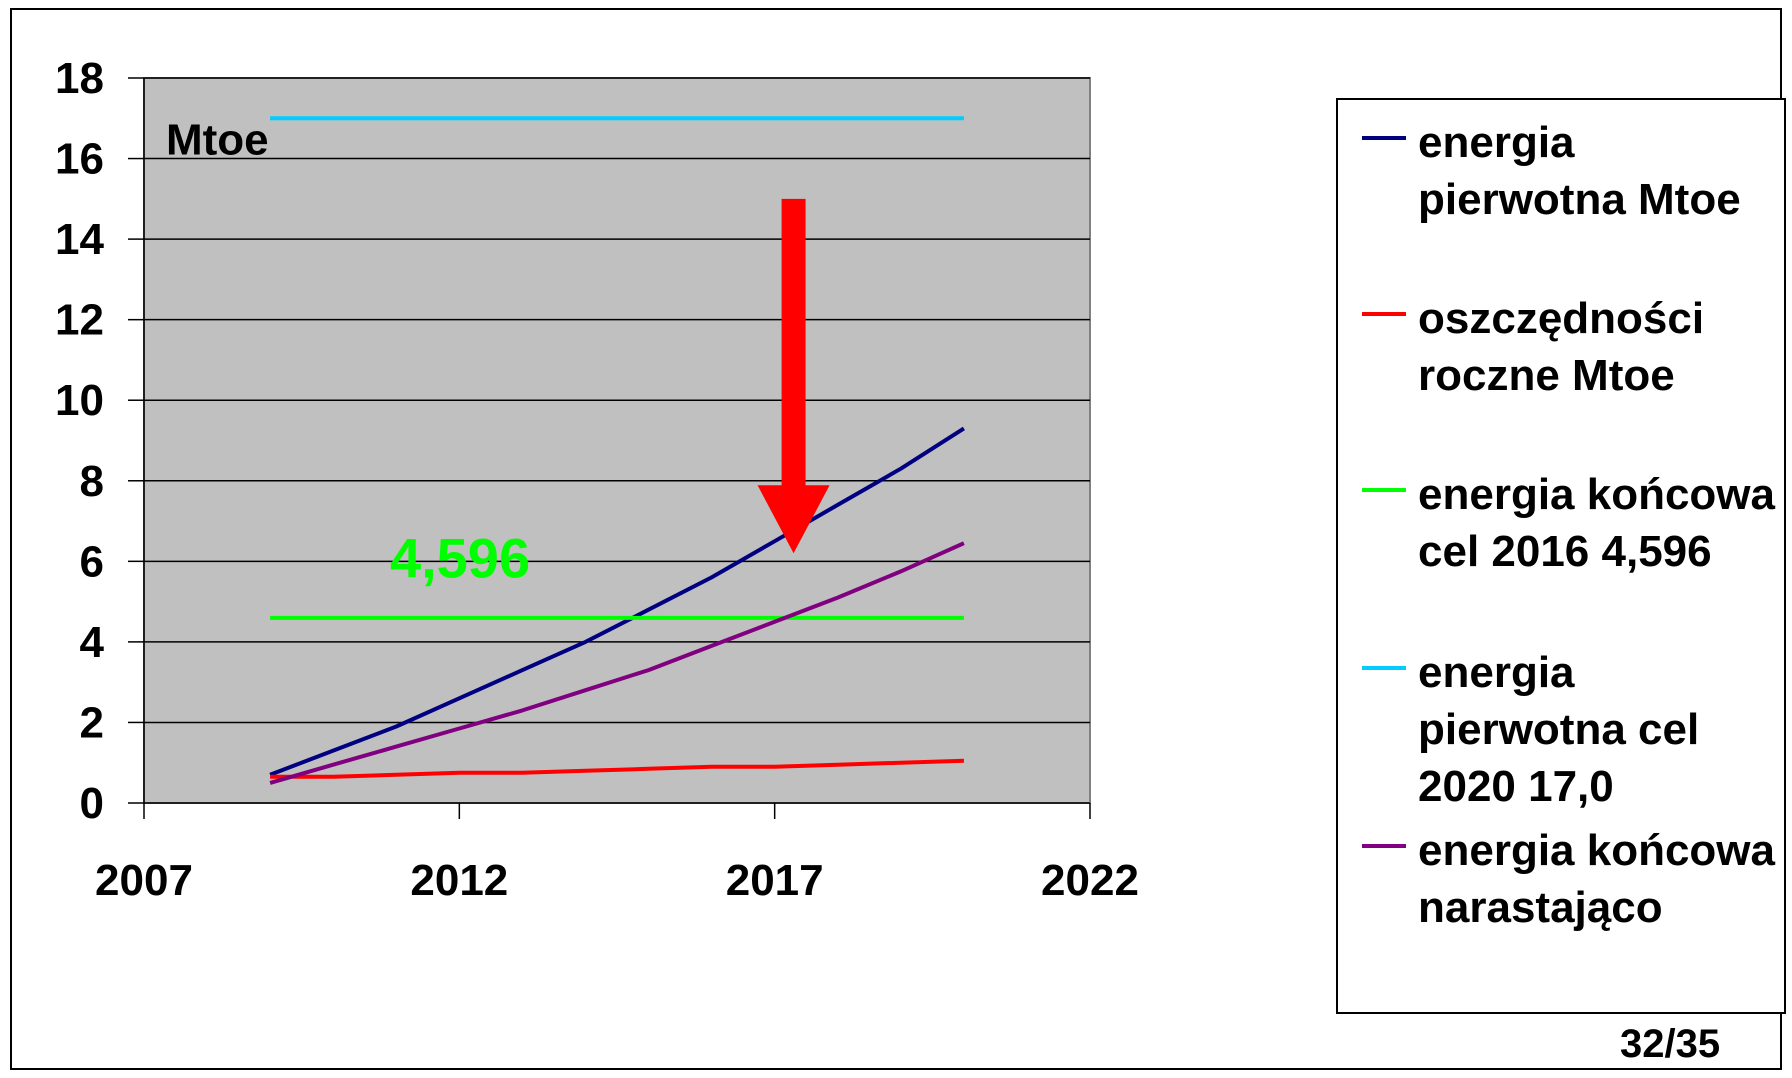  What do you see at coordinates (775, 880) in the screenshot?
I see `x-tick-label-2: 2017` at bounding box center [775, 880].